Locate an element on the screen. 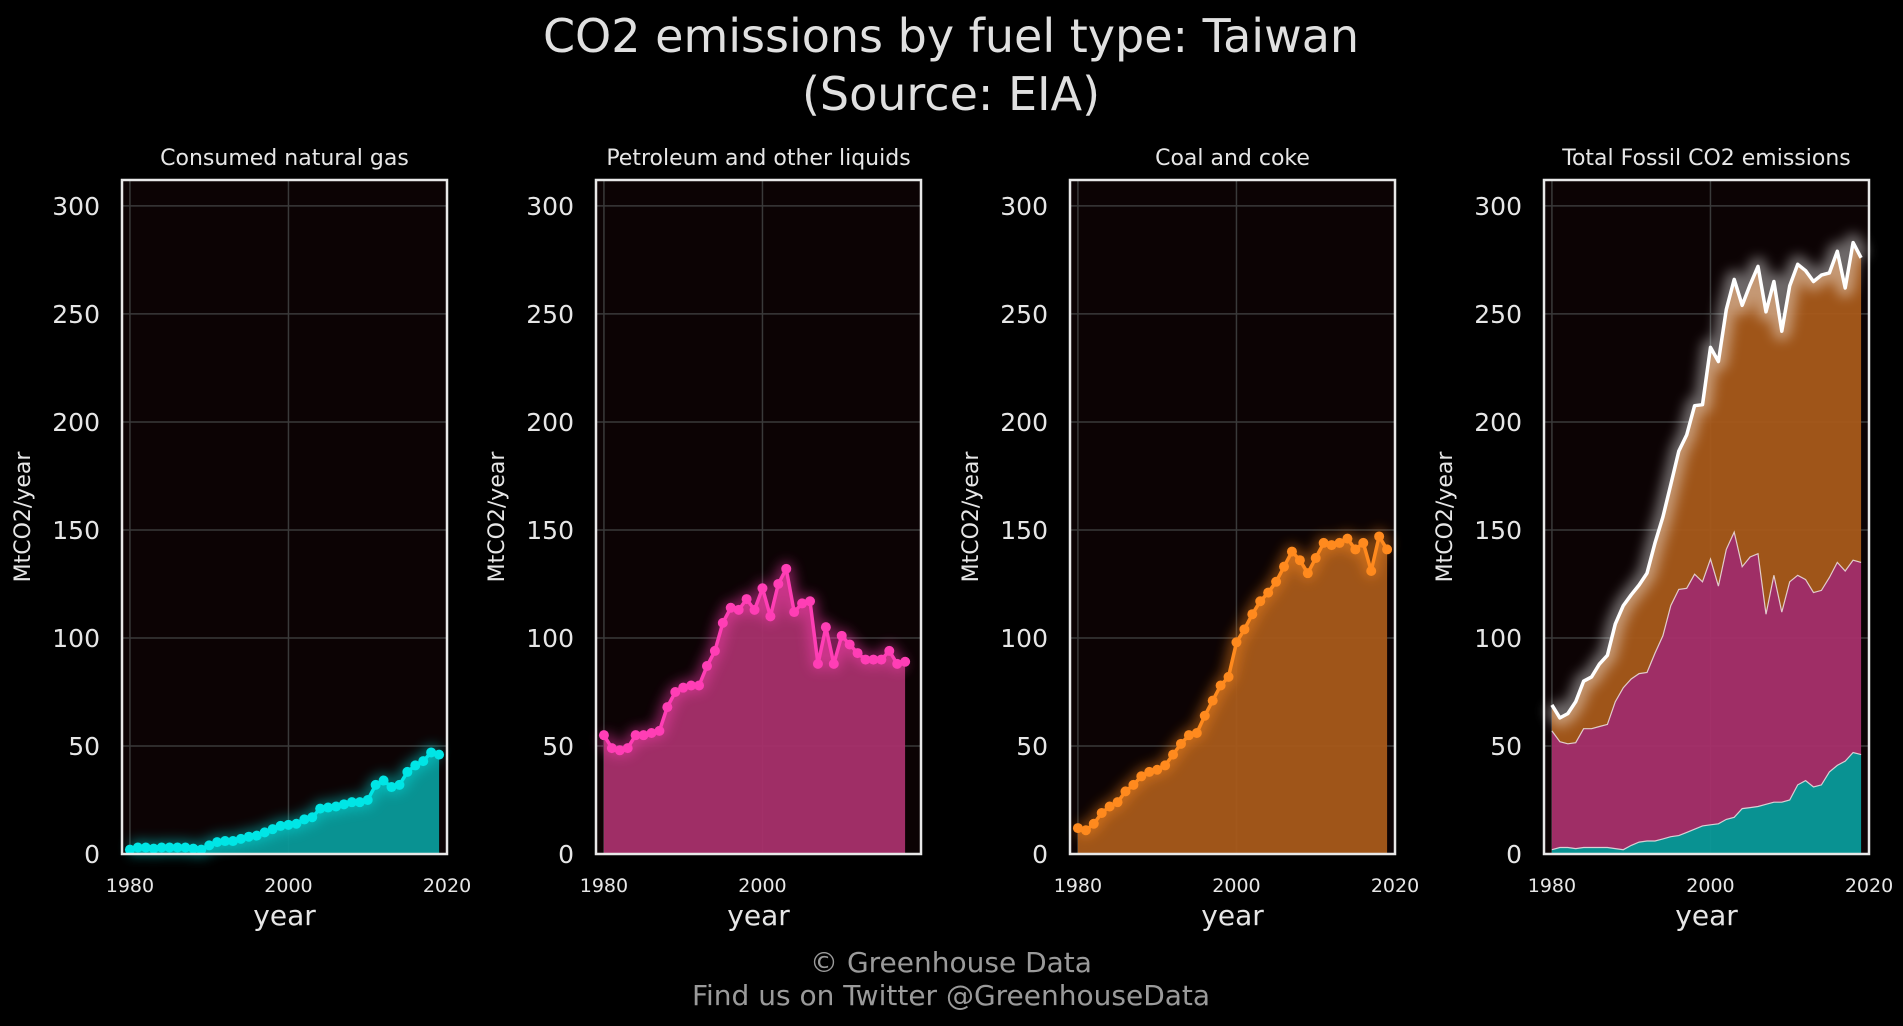 The height and width of the screenshot is (1026, 1903). y-tick-label: 300 is located at coordinates (76, 206).